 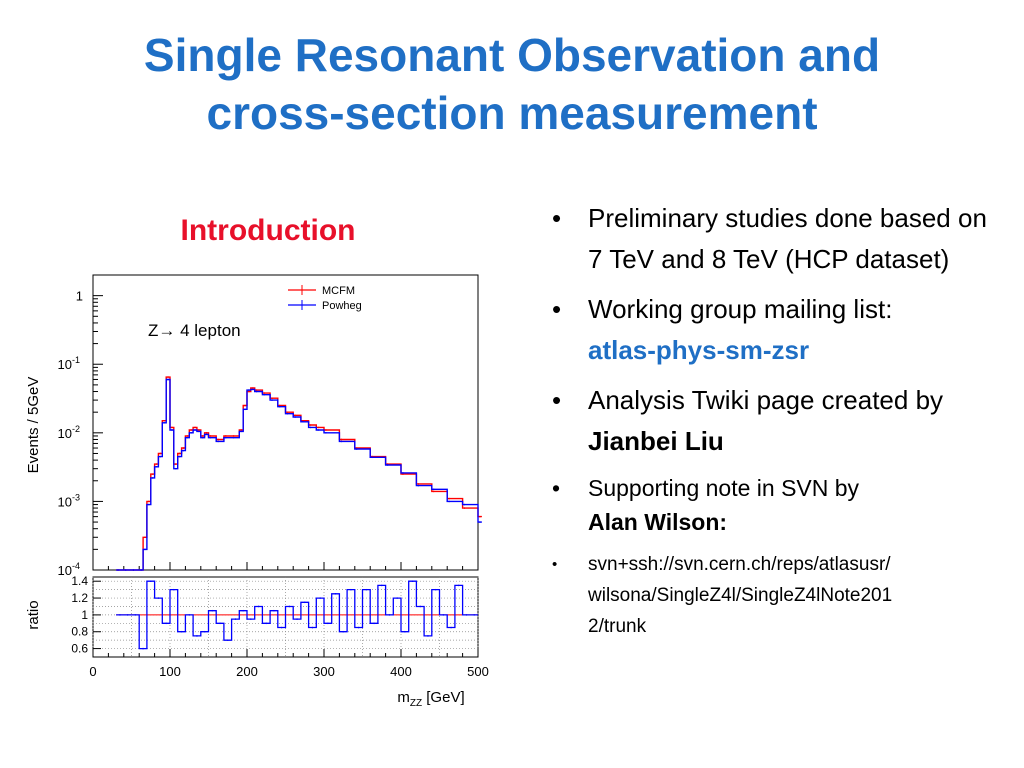 I want to click on legend-mcfm-label: MCFM, so click(x=338, y=291).